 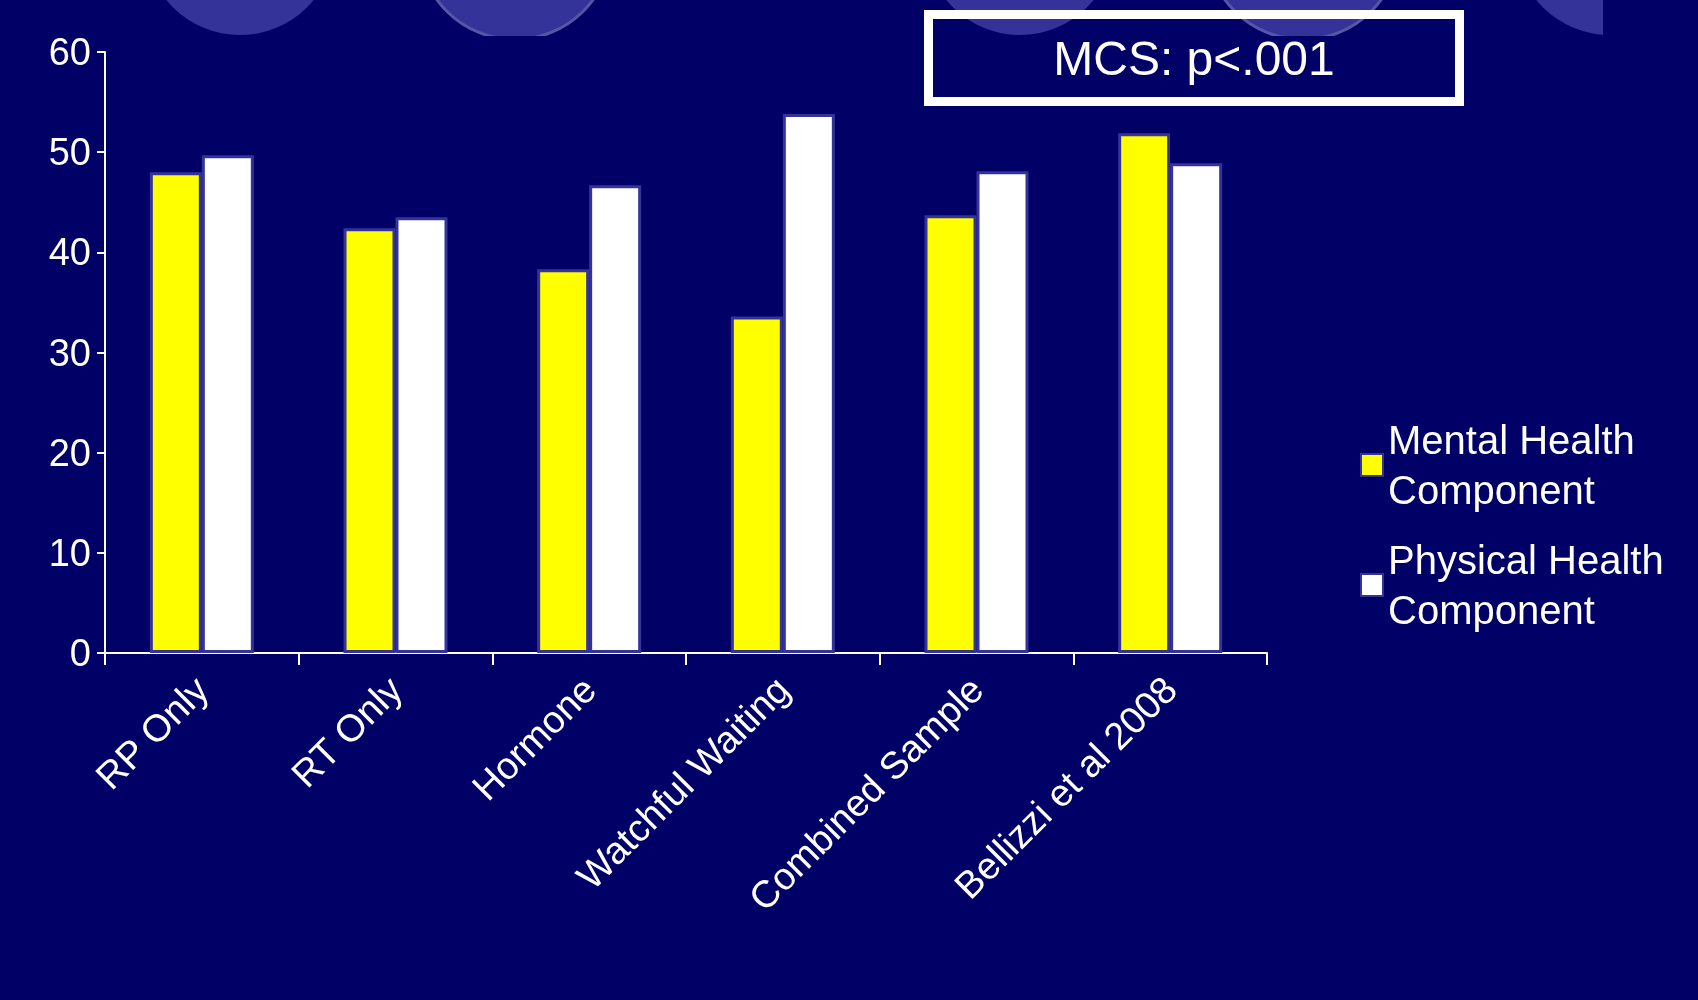 What do you see at coordinates (1531, 585) in the screenshot?
I see `legend-label: Physical Health Component` at bounding box center [1531, 585].